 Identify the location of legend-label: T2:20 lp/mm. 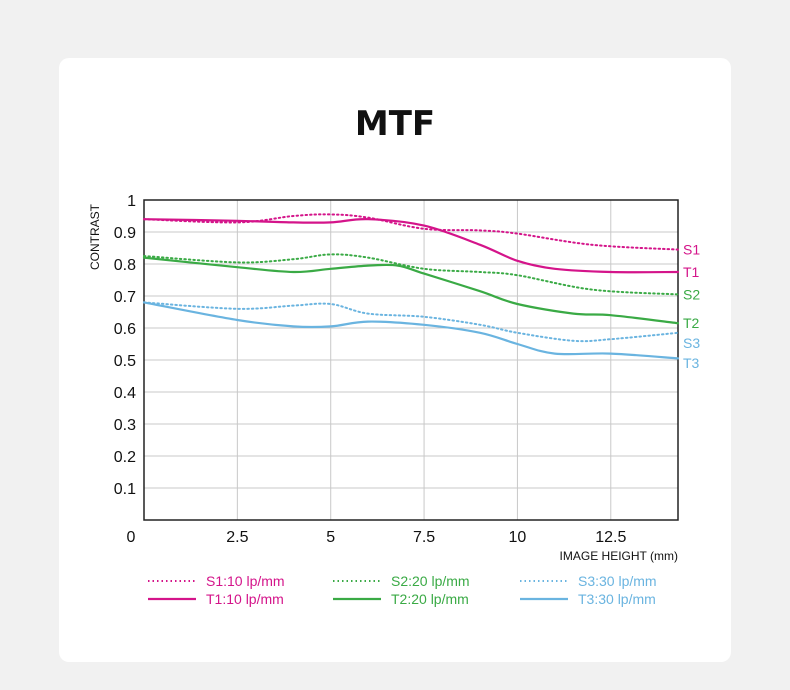
(430, 599).